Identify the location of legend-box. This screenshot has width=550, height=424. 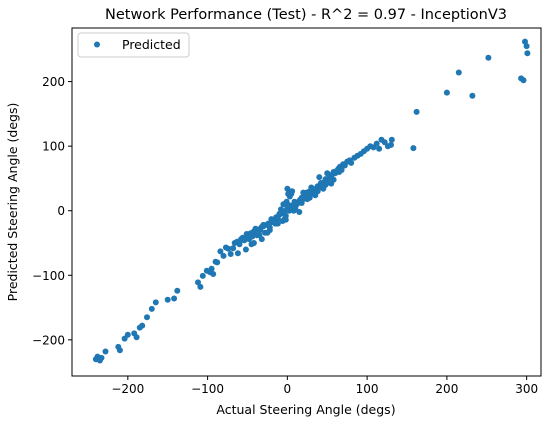
(133, 45).